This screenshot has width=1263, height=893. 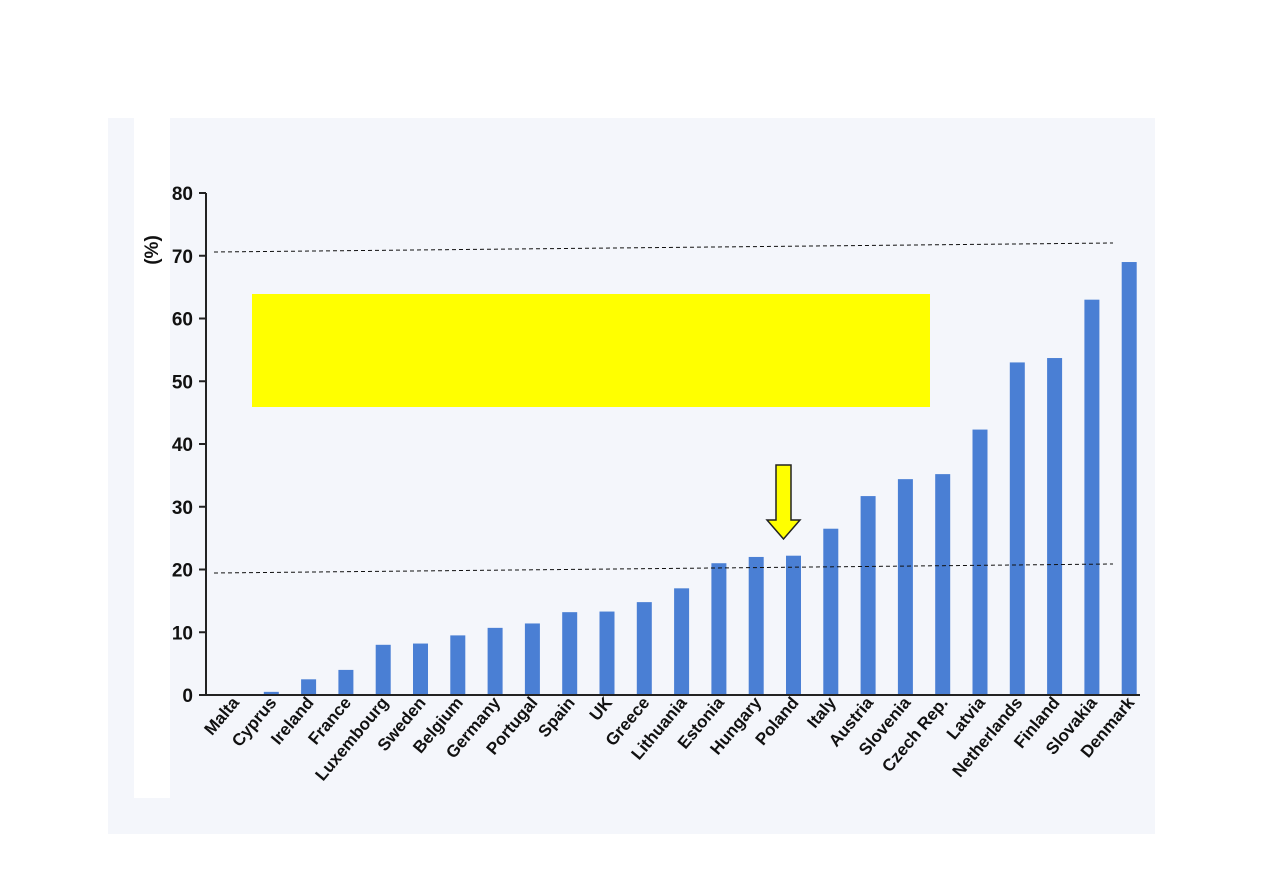 What do you see at coordinates (152, 250) in the screenshot?
I see `y-axis-unit-label: (%)` at bounding box center [152, 250].